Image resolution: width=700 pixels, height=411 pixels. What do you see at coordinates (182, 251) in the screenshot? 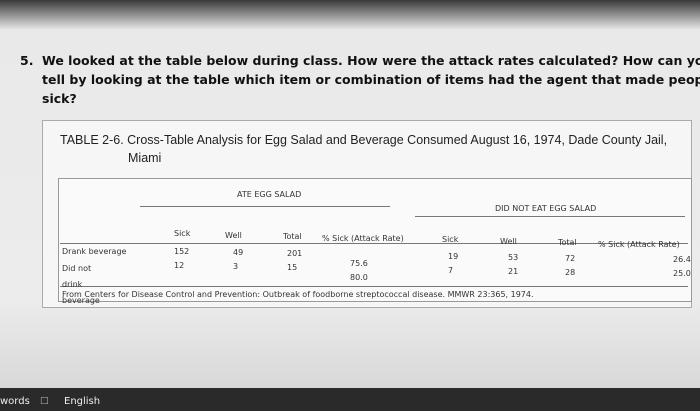
I see `table-cell: 152` at bounding box center [182, 251].